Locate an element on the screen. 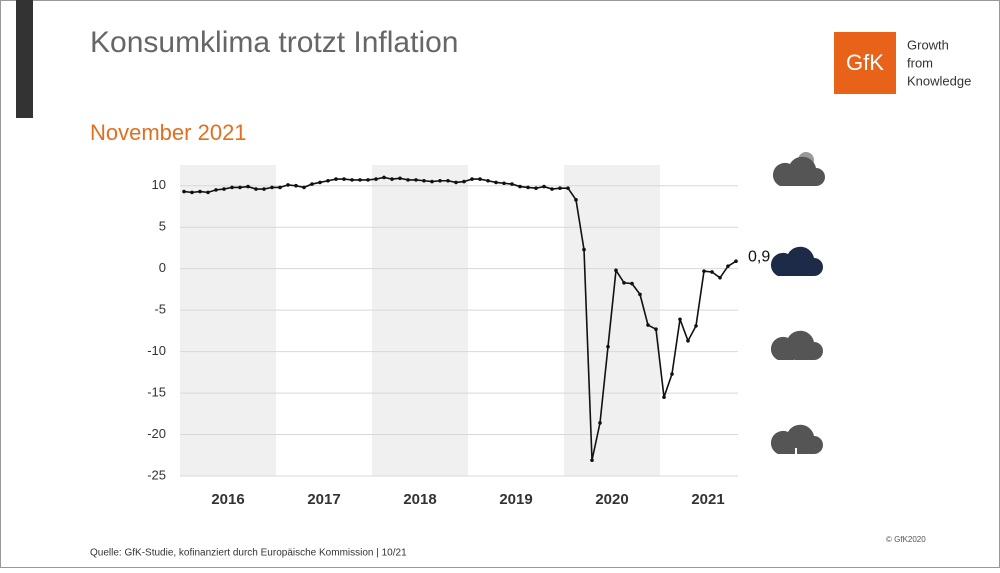  weather-rain is located at coordinates (796, 353).